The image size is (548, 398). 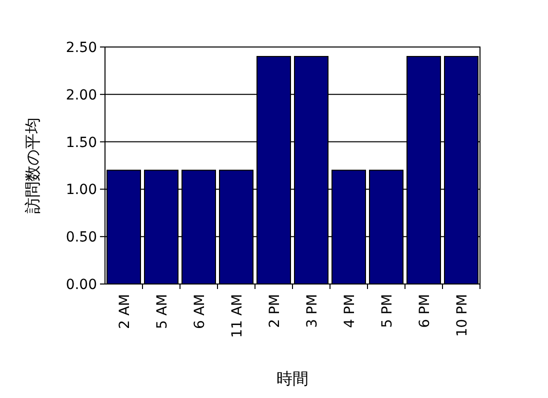 I want to click on y-axis-title: 訪問数の平均, so click(x=32, y=166).